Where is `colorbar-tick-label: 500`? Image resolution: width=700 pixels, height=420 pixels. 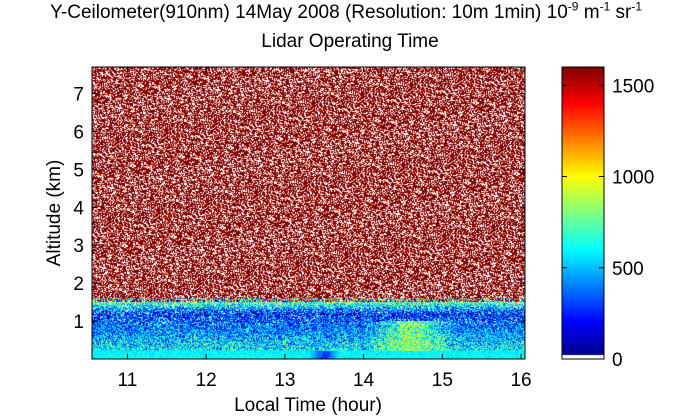 colorbar-tick-label: 500 is located at coordinates (628, 269).